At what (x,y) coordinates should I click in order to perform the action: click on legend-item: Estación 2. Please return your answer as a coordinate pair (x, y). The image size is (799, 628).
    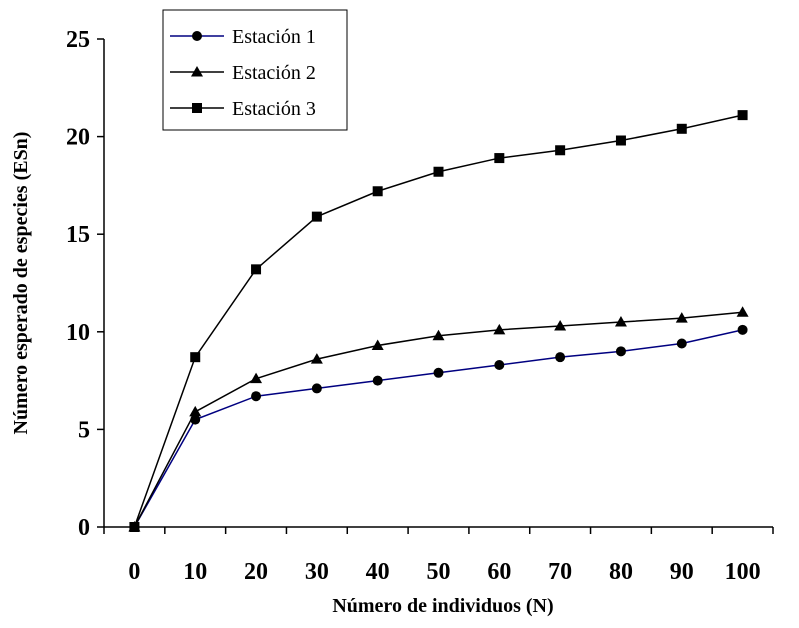
    Looking at the image, I should click on (243, 73).